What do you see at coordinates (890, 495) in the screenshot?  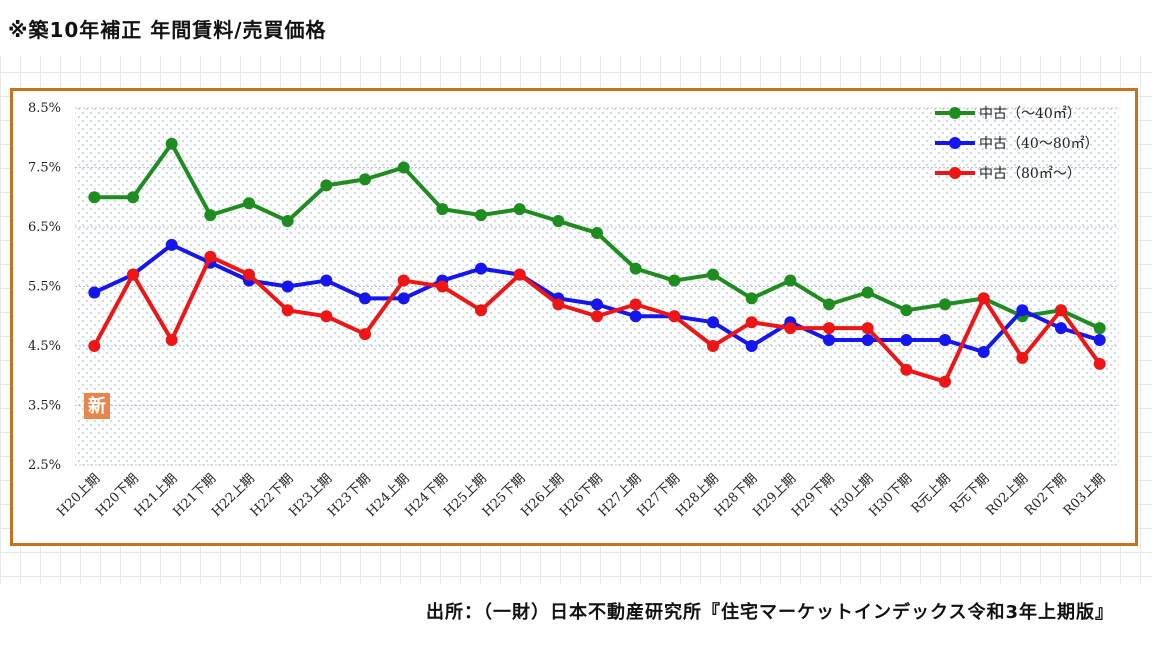 I see `x-tick-label: H30下期` at bounding box center [890, 495].